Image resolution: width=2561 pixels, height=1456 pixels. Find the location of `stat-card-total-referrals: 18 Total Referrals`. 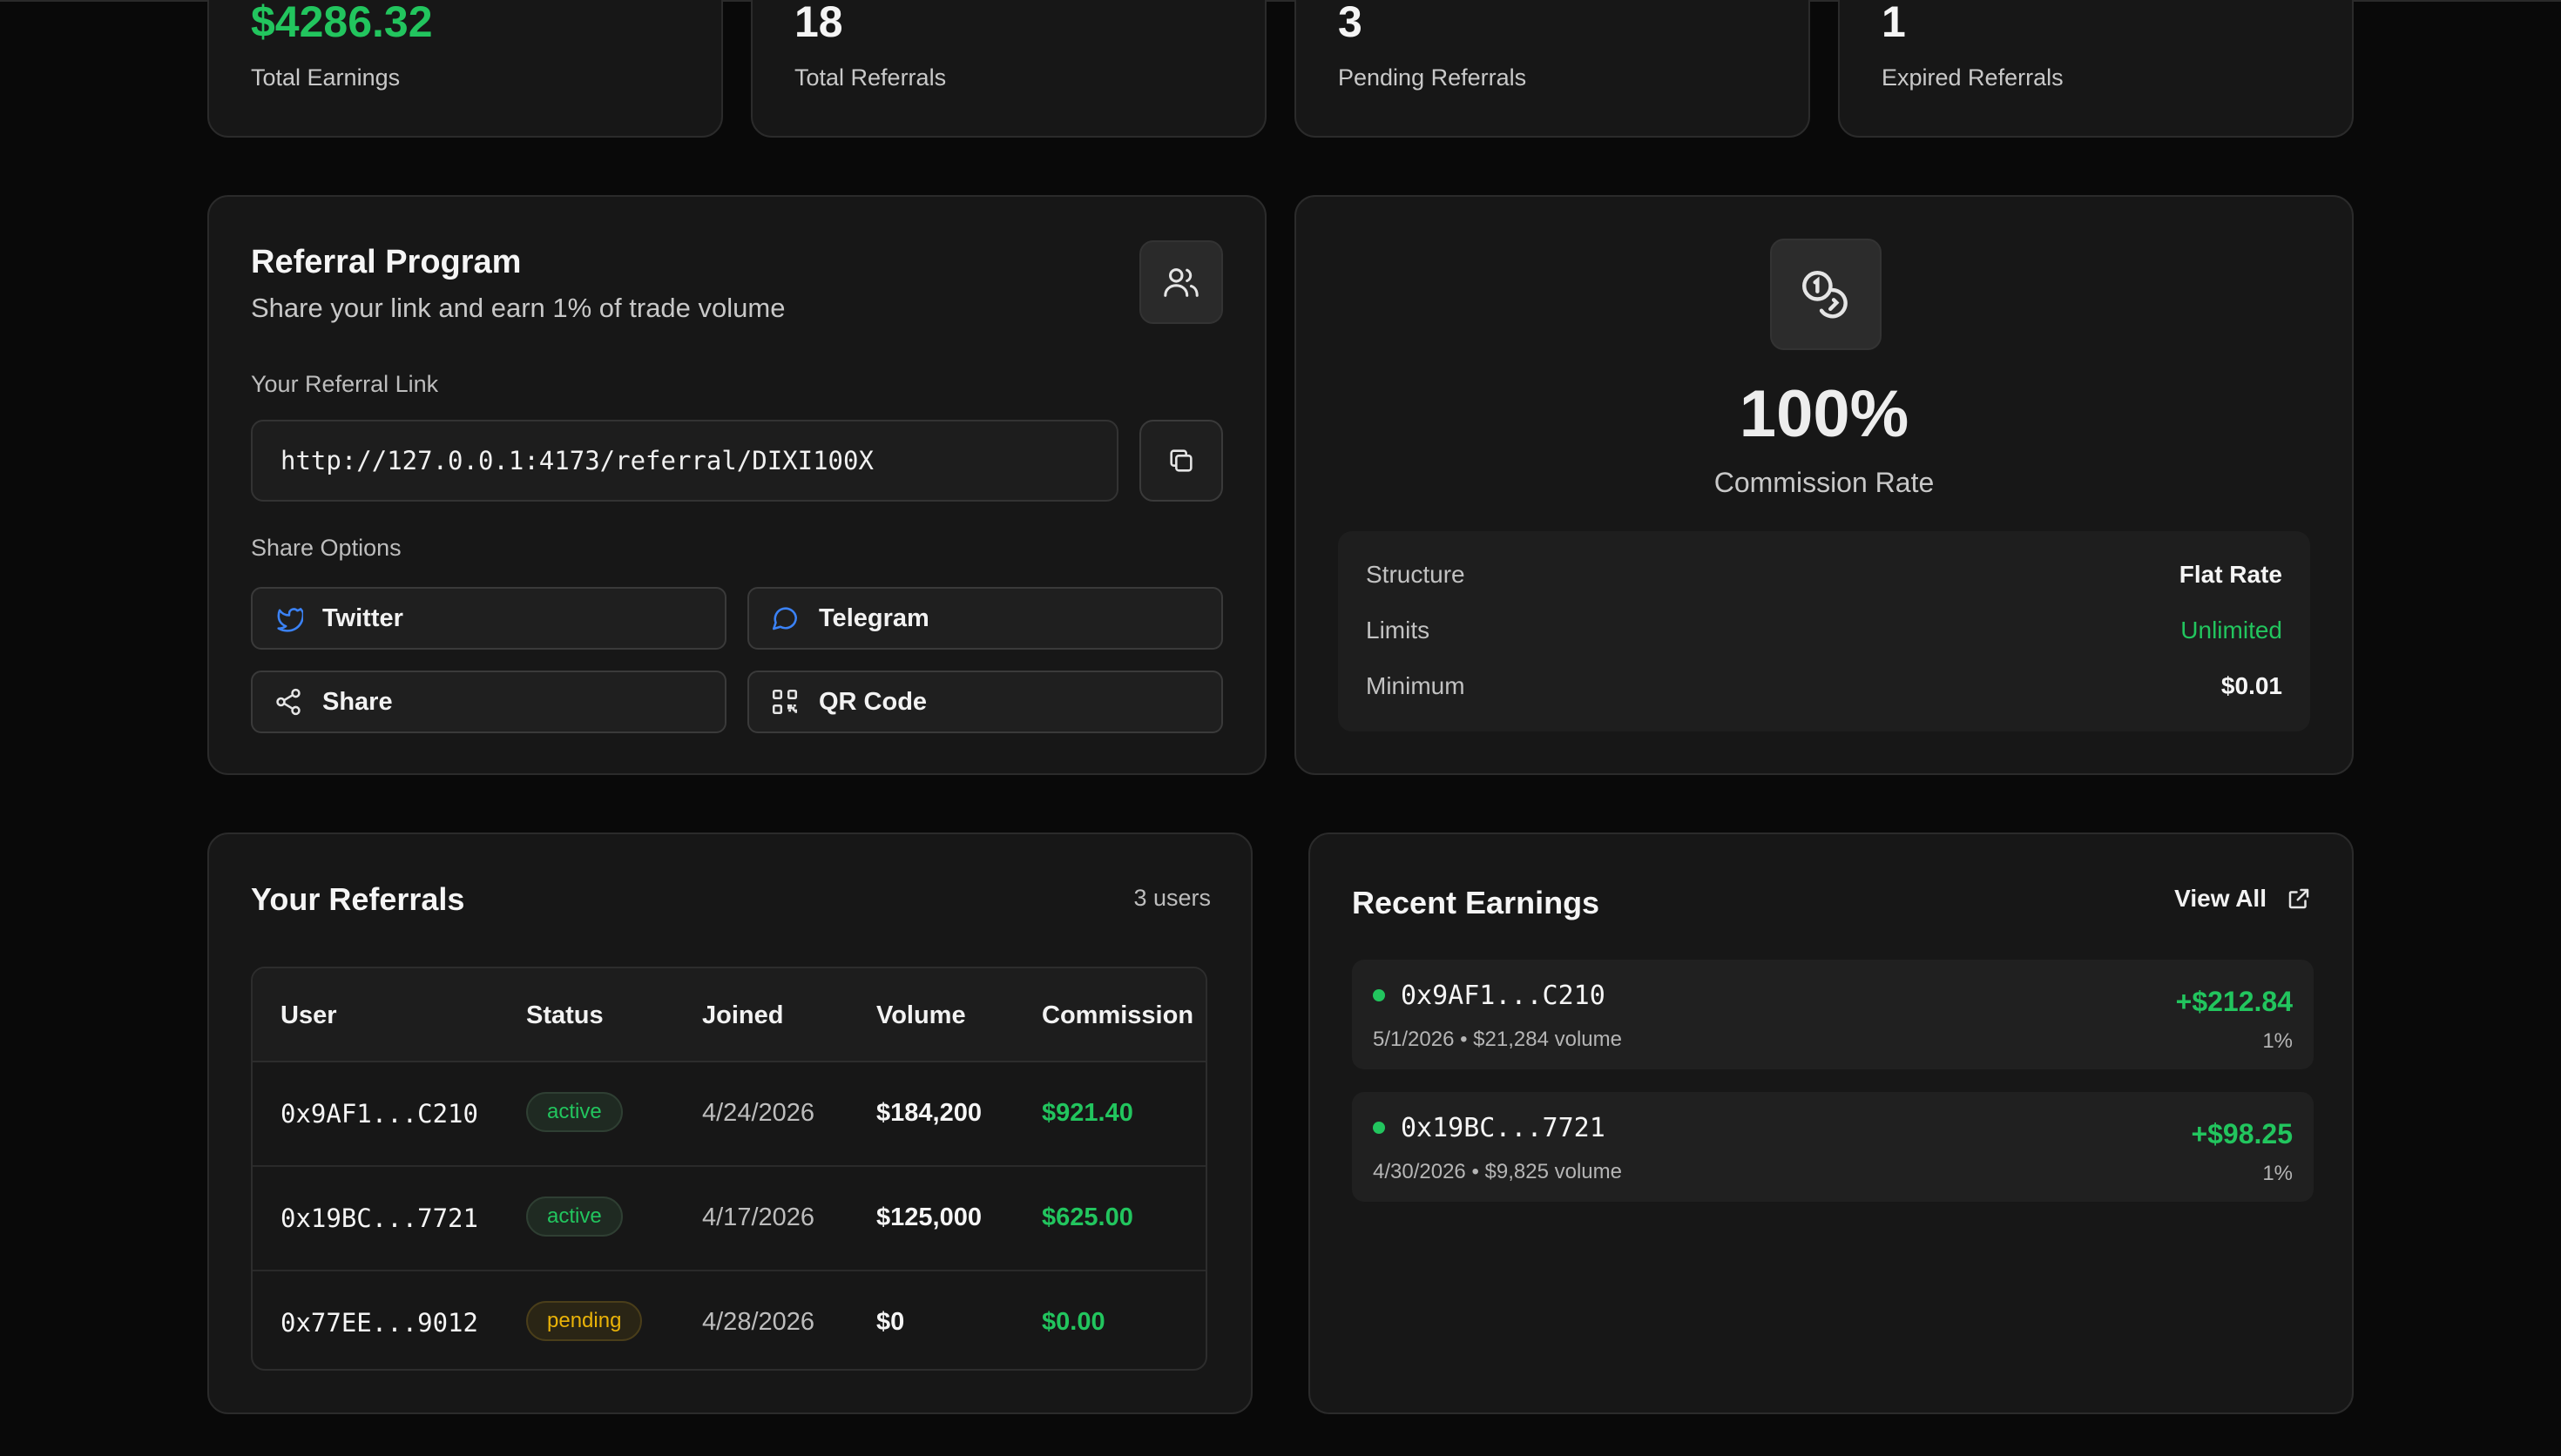

stat-card-total-referrals: 18 Total Referrals is located at coordinates (1009, 69).